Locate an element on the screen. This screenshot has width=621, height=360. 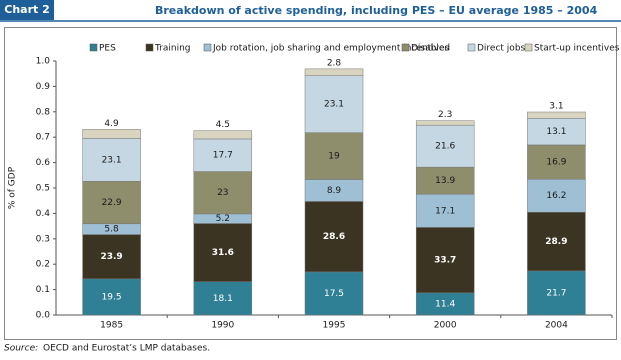
data-label: 28.9 is located at coordinates (556, 242).